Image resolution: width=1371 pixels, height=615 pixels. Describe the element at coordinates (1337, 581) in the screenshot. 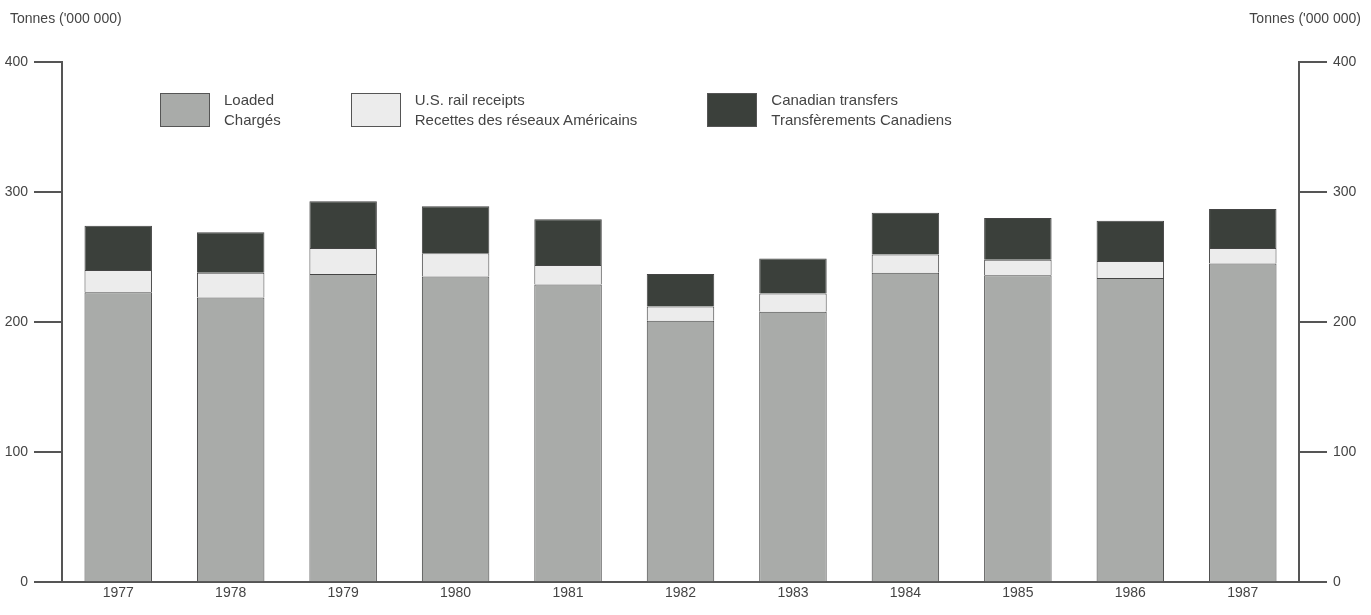

I see `y2-tick-label: 0` at that location.